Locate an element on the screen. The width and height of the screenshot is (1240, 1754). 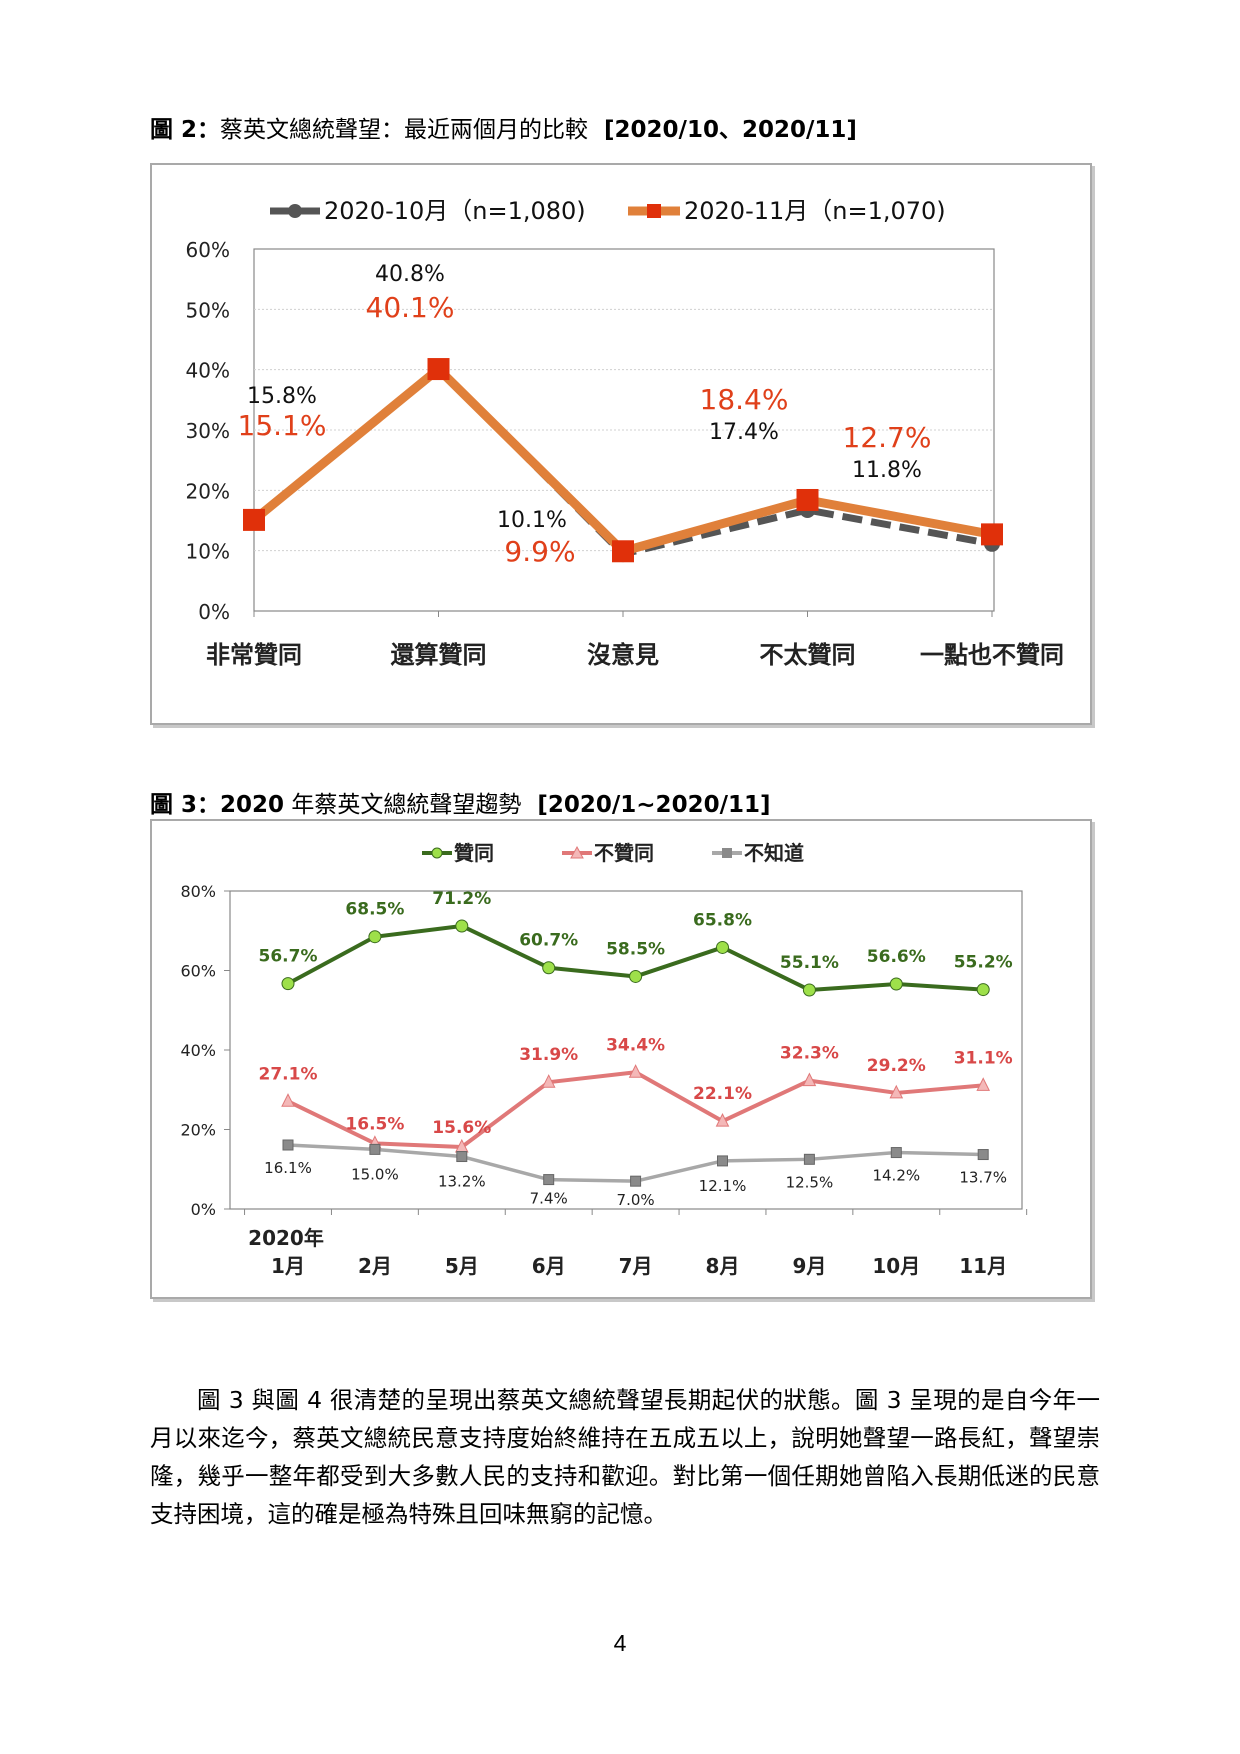
data-label: 60.7% is located at coordinates (548, 941).